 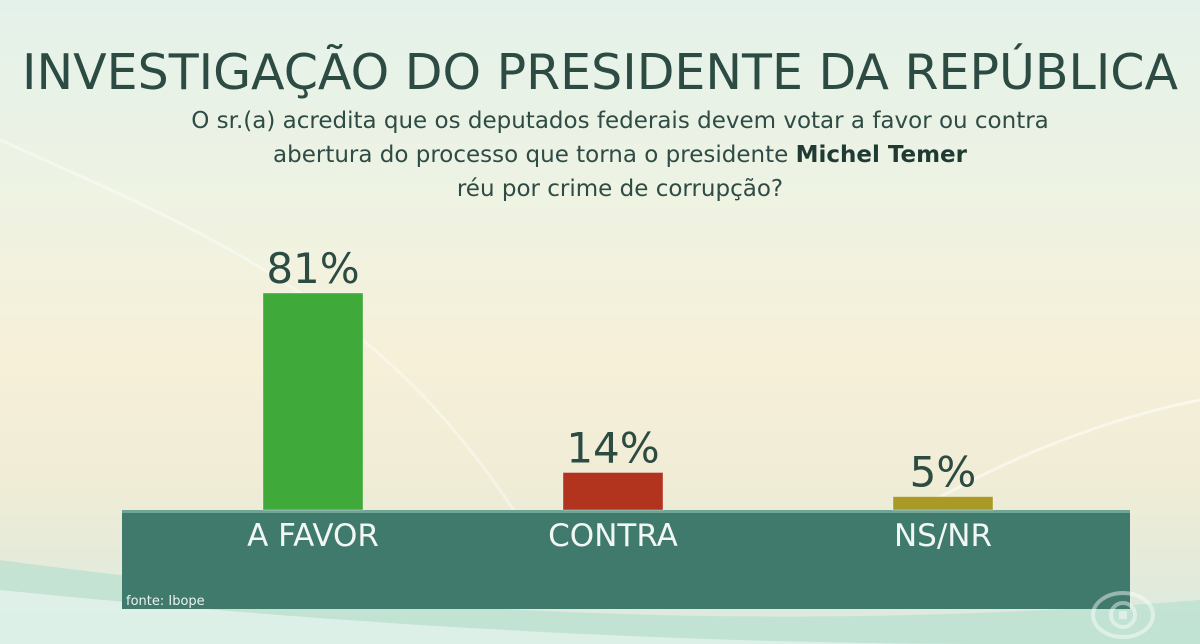 What do you see at coordinates (313, 401) in the screenshot?
I see `bar-a-favor` at bounding box center [313, 401].